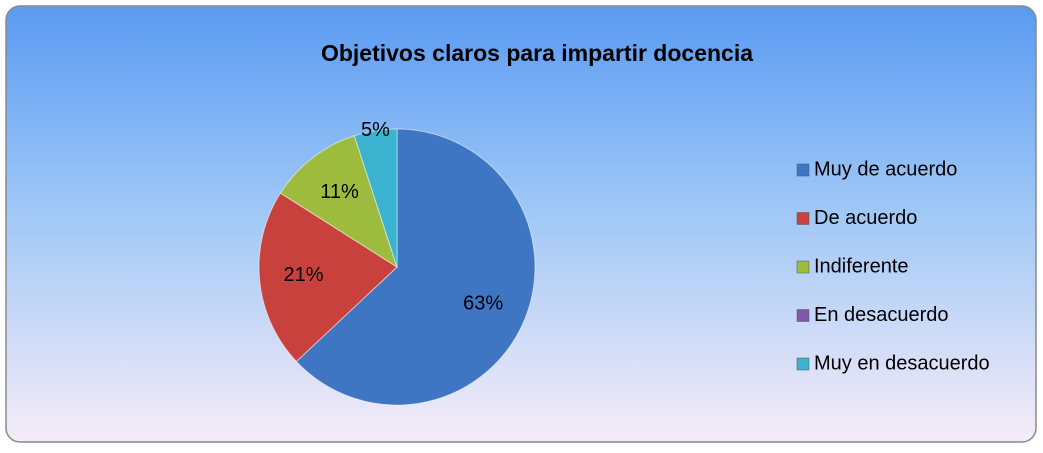 Image resolution: width=1043 pixels, height=453 pixels. What do you see at coordinates (881, 315) in the screenshot?
I see `legend-label: En desacuerdo` at bounding box center [881, 315].